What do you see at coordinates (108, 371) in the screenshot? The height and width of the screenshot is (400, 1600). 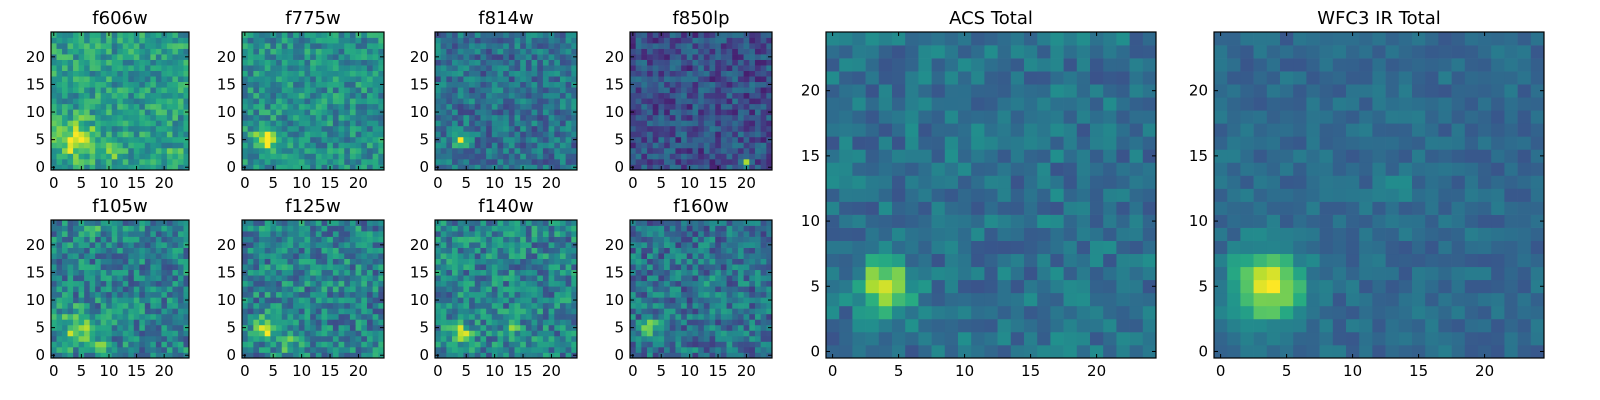 I see `x-tick-label: 10` at bounding box center [108, 371].